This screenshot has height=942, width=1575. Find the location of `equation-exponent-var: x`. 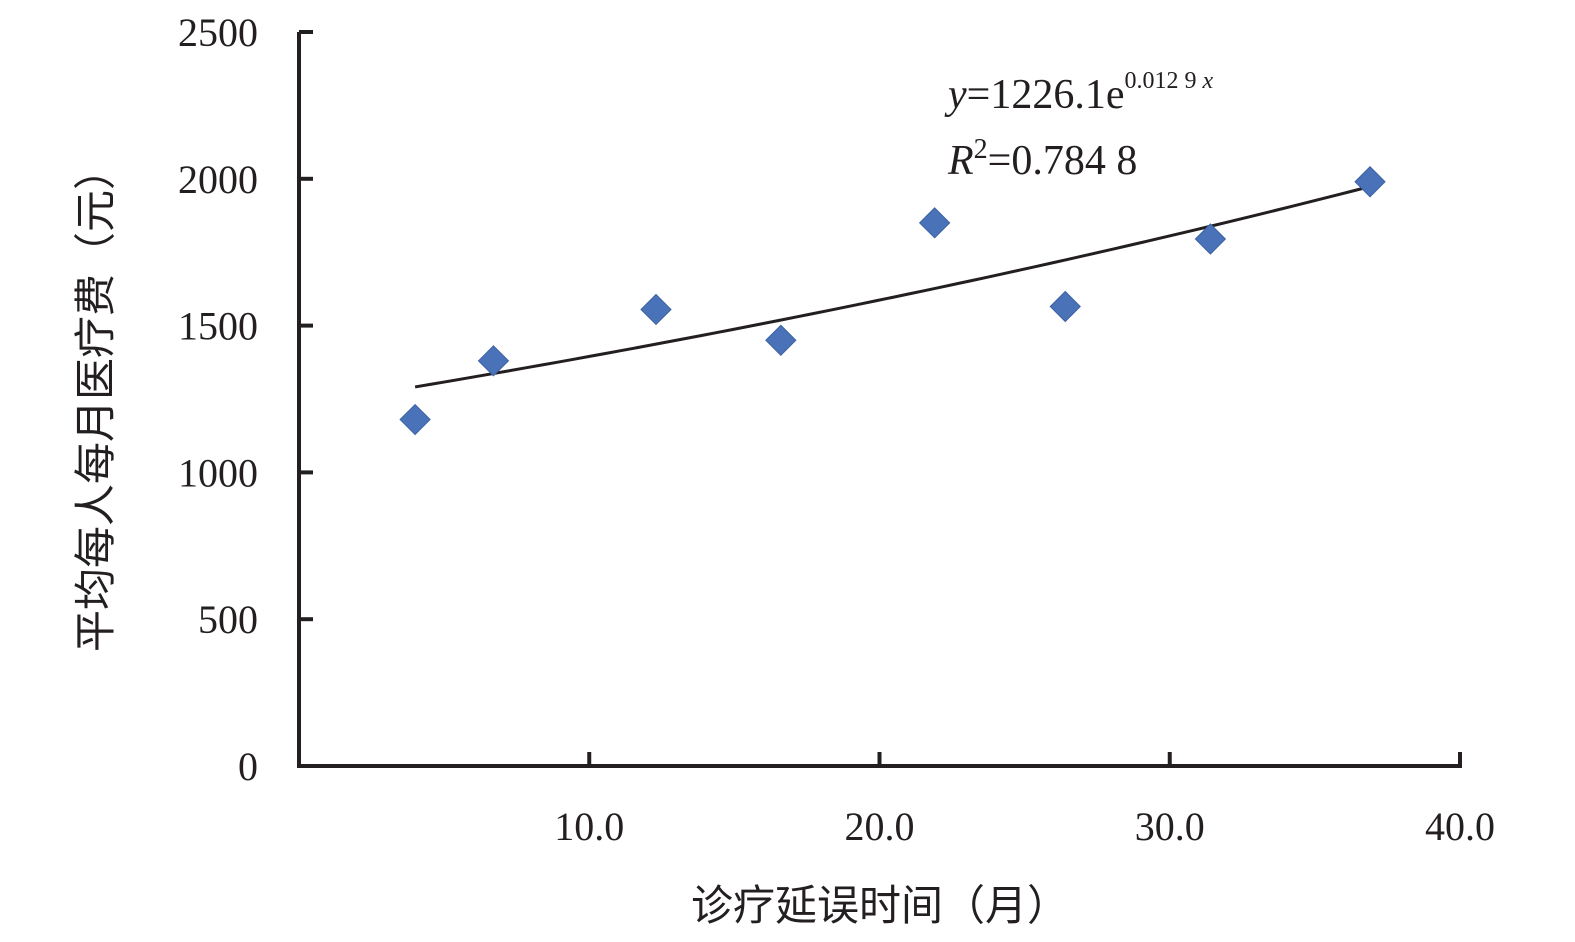

equation-exponent-var: x is located at coordinates (1207, 81).